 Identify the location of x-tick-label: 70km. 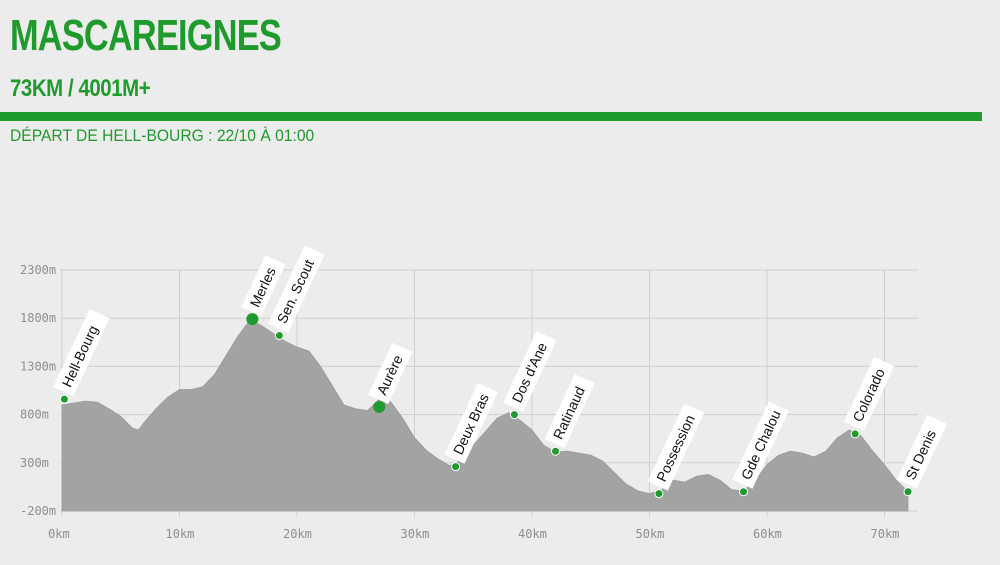
(885, 534).